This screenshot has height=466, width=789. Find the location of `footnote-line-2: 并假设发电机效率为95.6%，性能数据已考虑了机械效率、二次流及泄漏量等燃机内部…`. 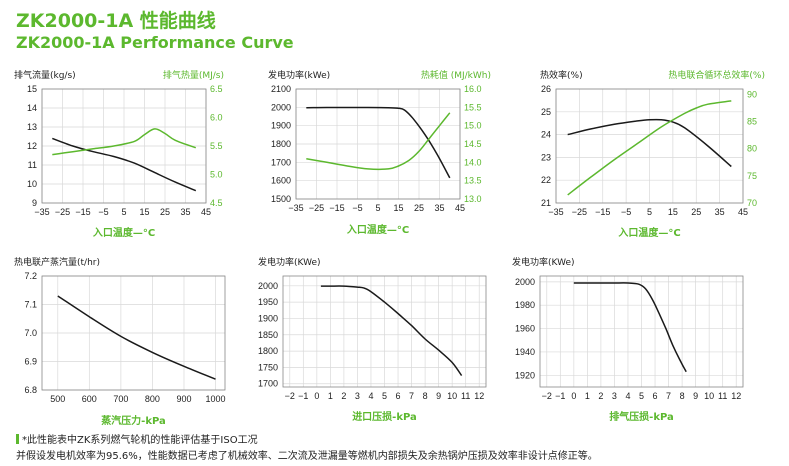

footnote-line-2: 并假设发电机效率为95.6%，性能数据已考虑了机械效率、二次流及泄漏量等燃机内部… is located at coordinates (307, 456).